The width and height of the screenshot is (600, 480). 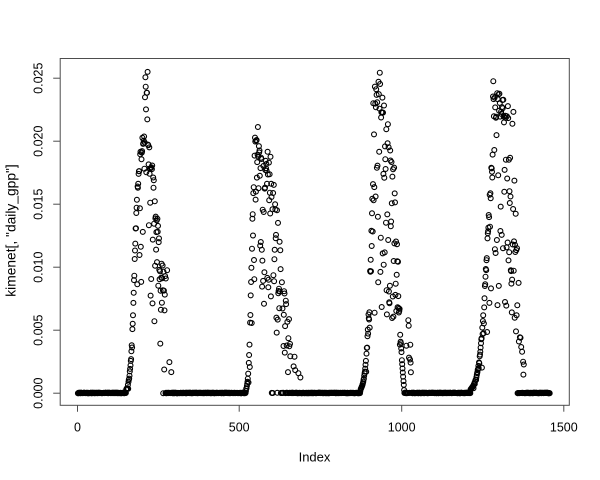 I want to click on svg-text: 0.020, so click(x=38, y=141).